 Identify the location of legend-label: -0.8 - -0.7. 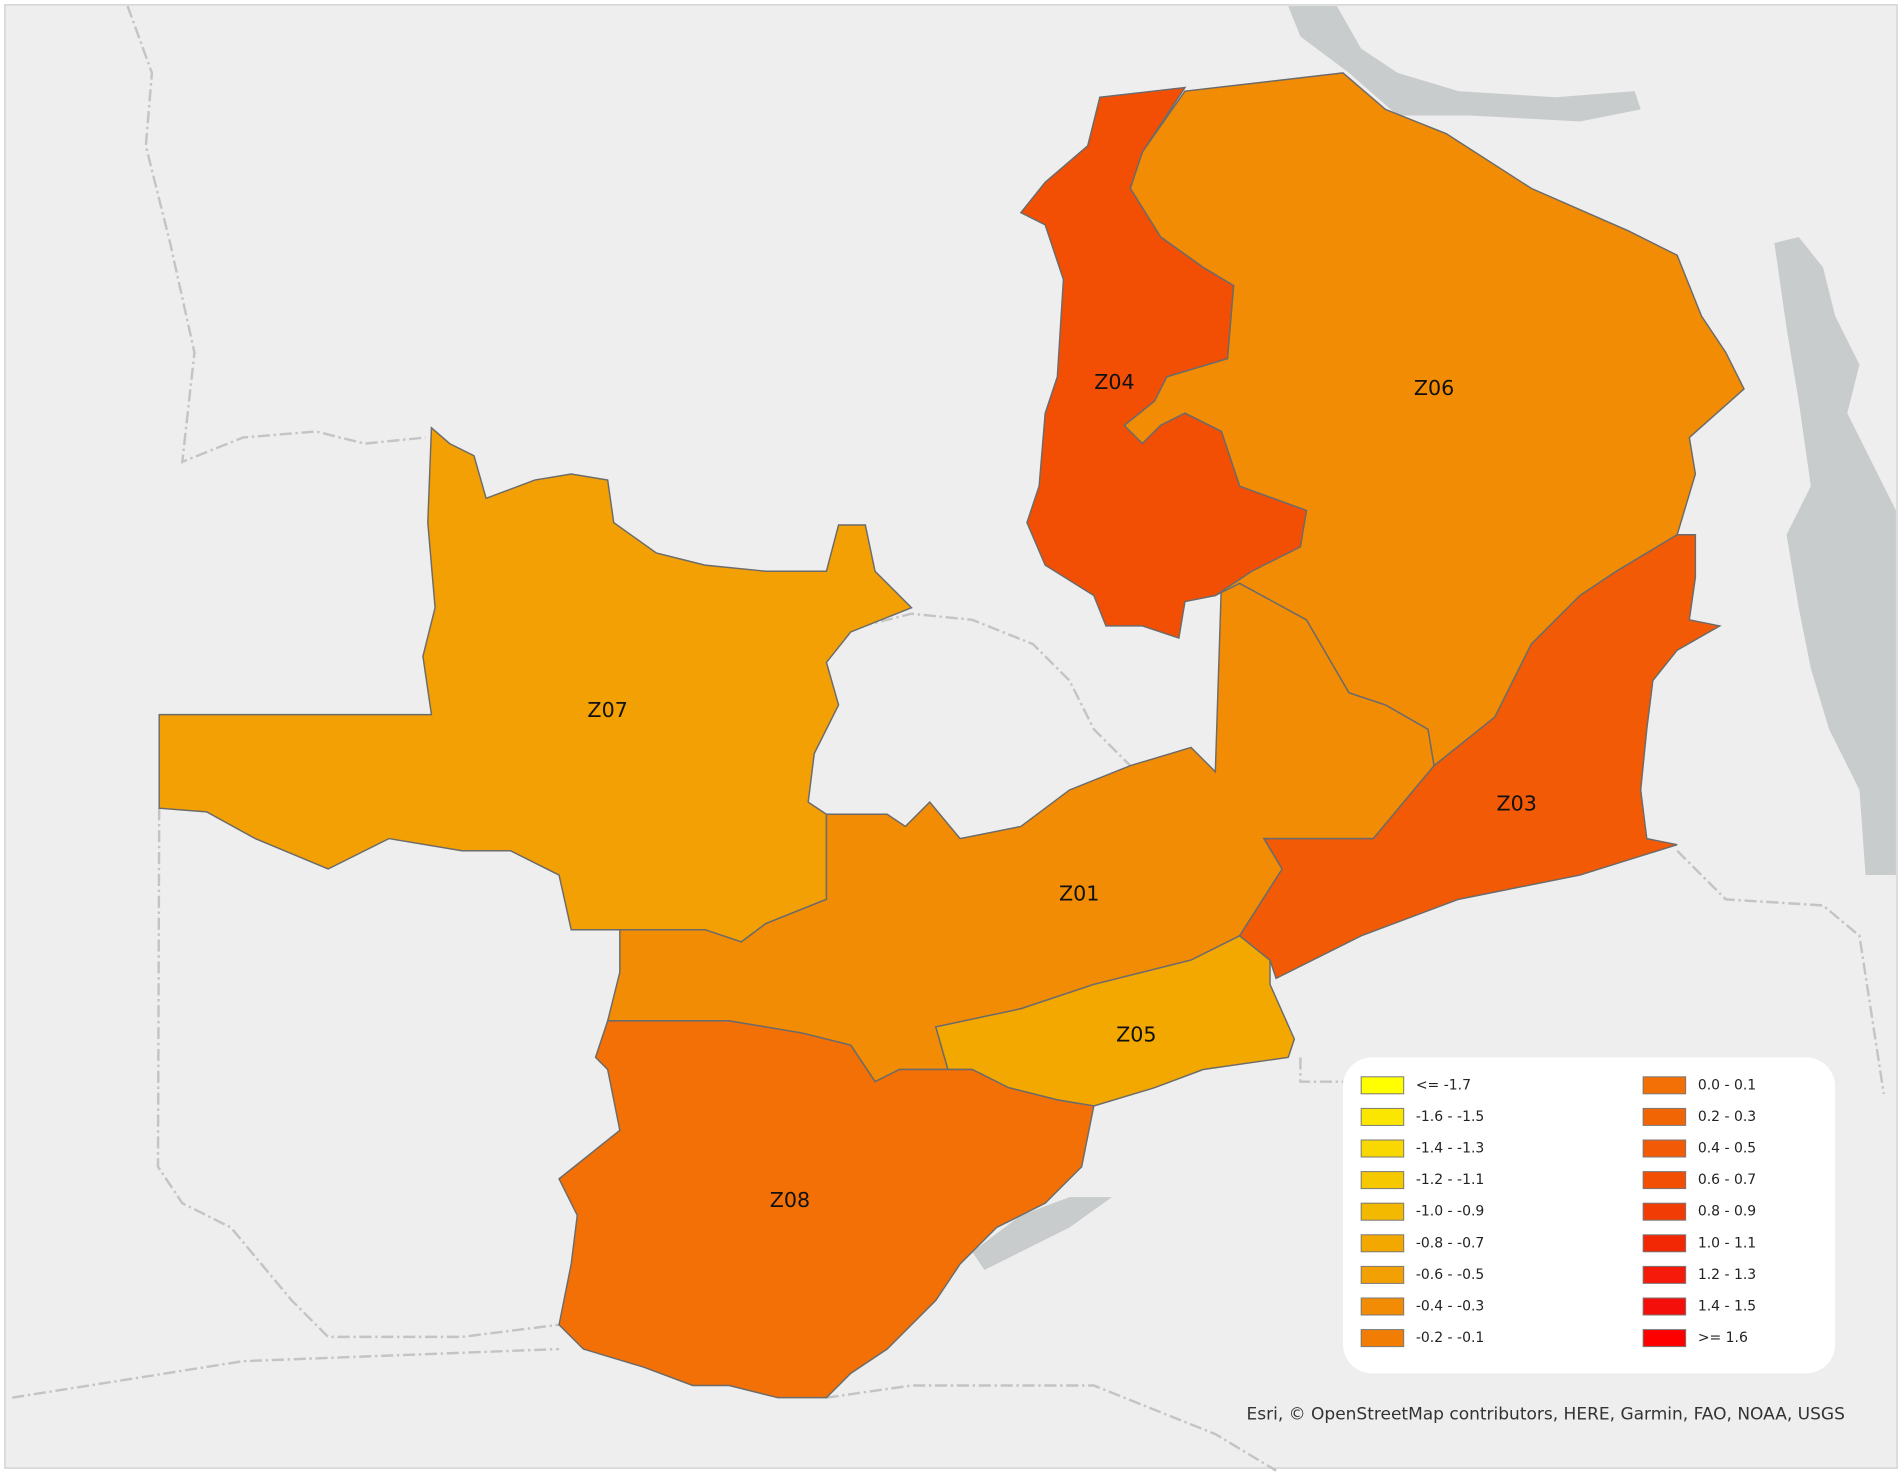
(1450, 1243).